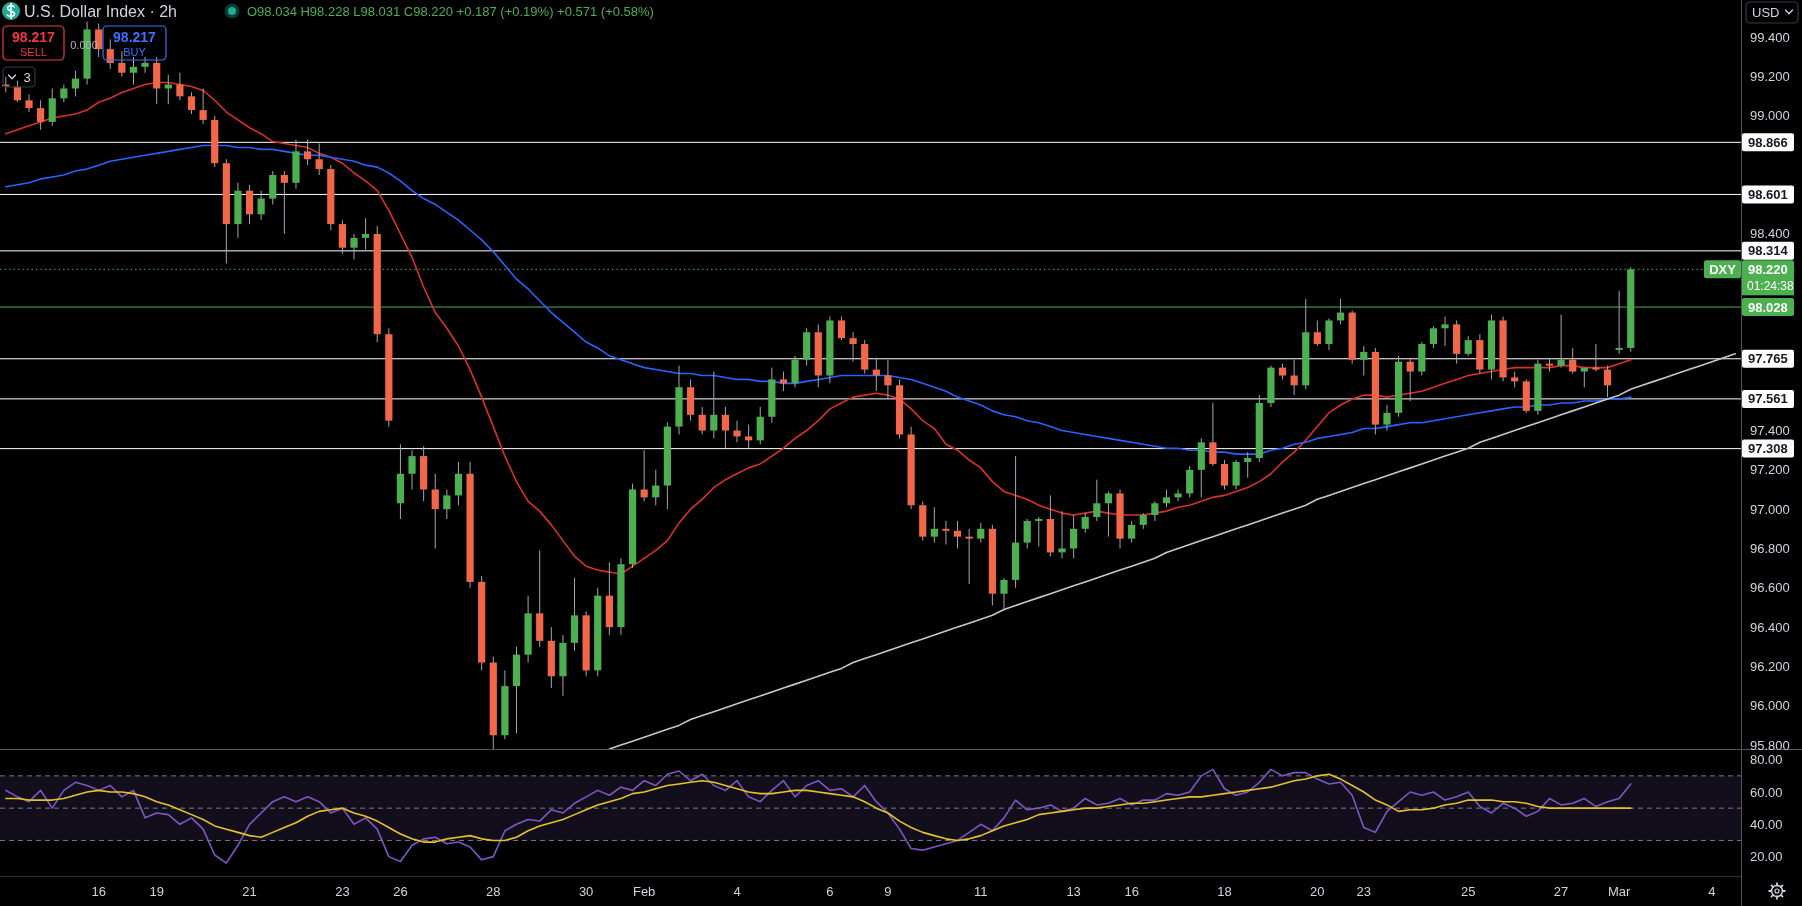 The image size is (1802, 906). What do you see at coordinates (1766, 824) in the screenshot?
I see `y-tick-label: 40.00` at bounding box center [1766, 824].